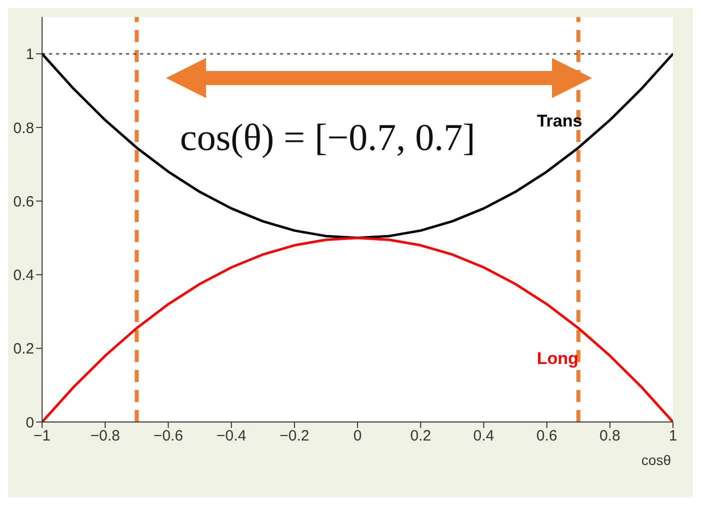 The width and height of the screenshot is (701, 505). Describe the element at coordinates (42, 436) in the screenshot. I see `x-tick-label: −1` at that location.